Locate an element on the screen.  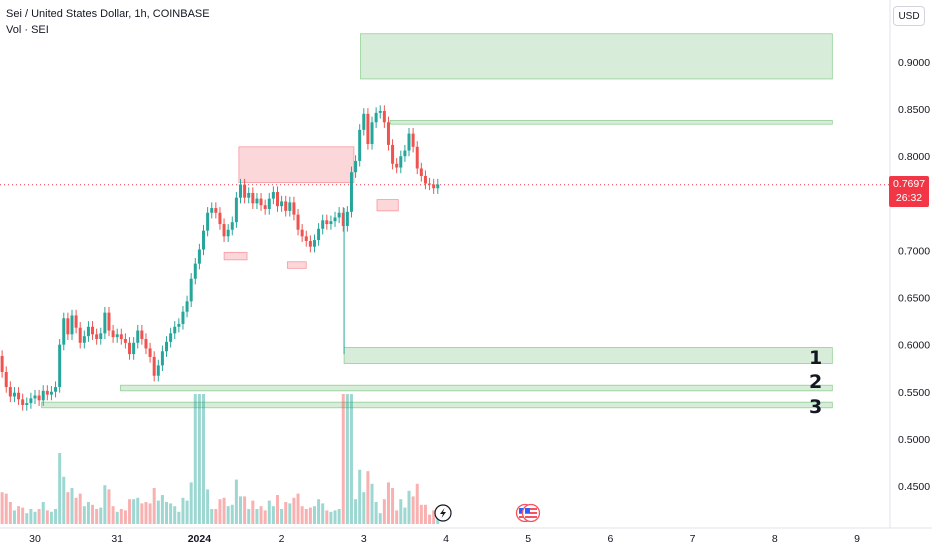
volume-legend: Vol · SEI is located at coordinates (27, 30).